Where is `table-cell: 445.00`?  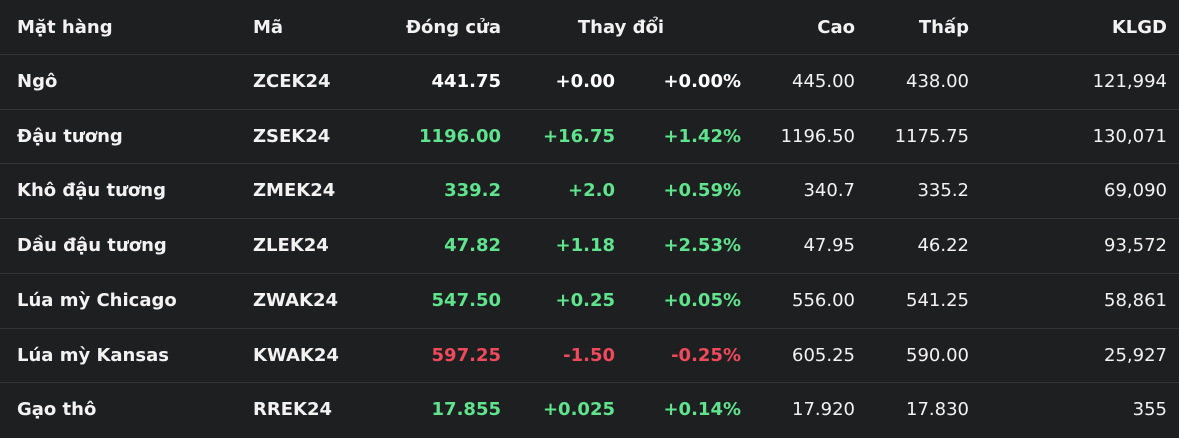
table-cell: 445.00 is located at coordinates (823, 81).